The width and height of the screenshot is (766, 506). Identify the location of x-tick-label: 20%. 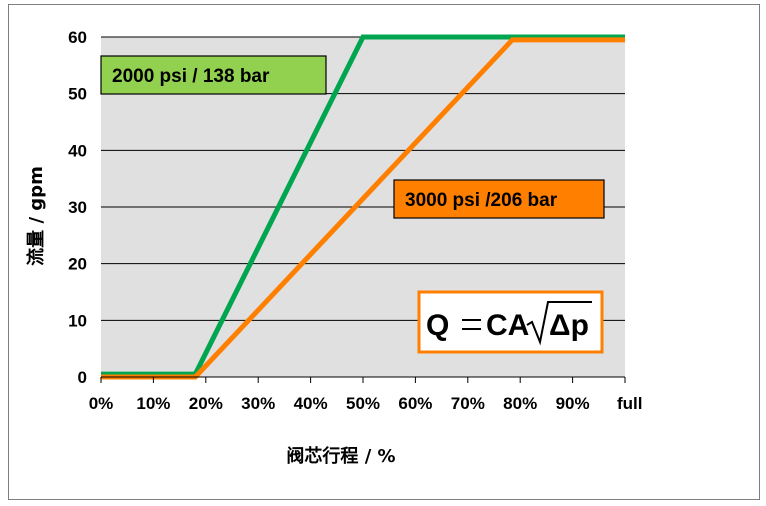
(206, 403).